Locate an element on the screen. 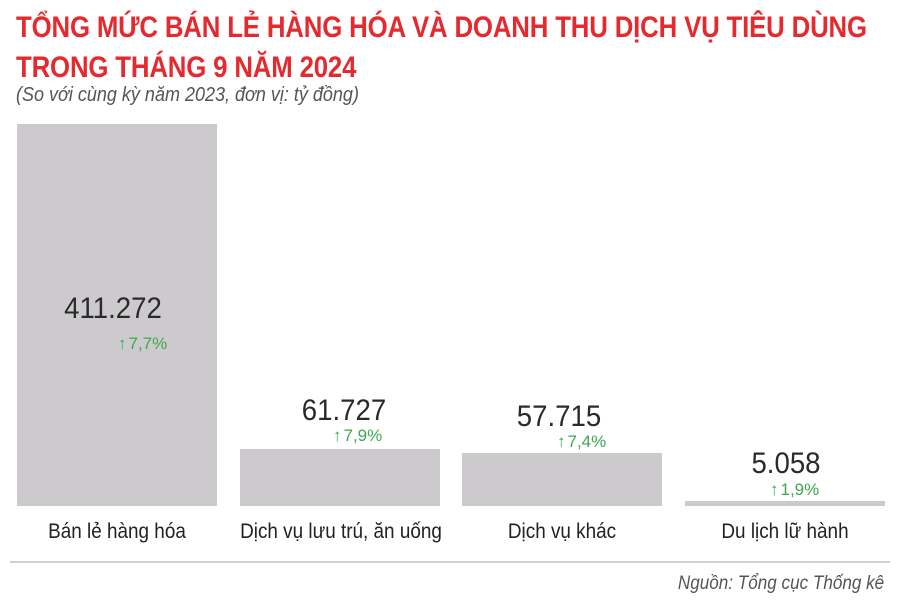 The image size is (900, 602). bar-growth: ↑ 7,4% is located at coordinates (582, 441).